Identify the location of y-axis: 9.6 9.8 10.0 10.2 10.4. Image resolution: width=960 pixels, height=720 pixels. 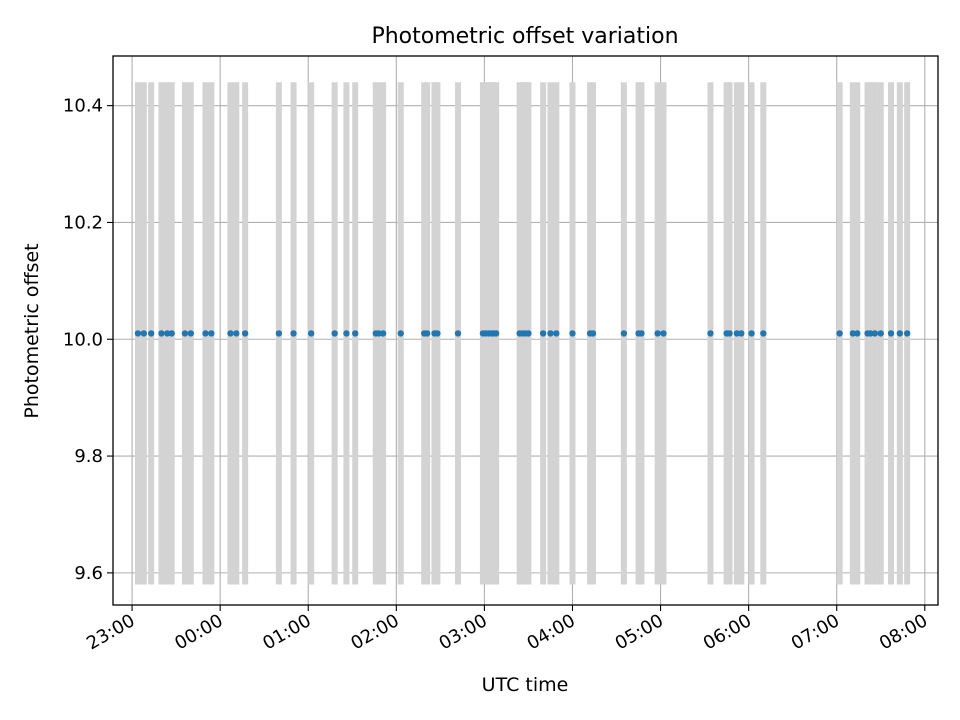
(88, 340).